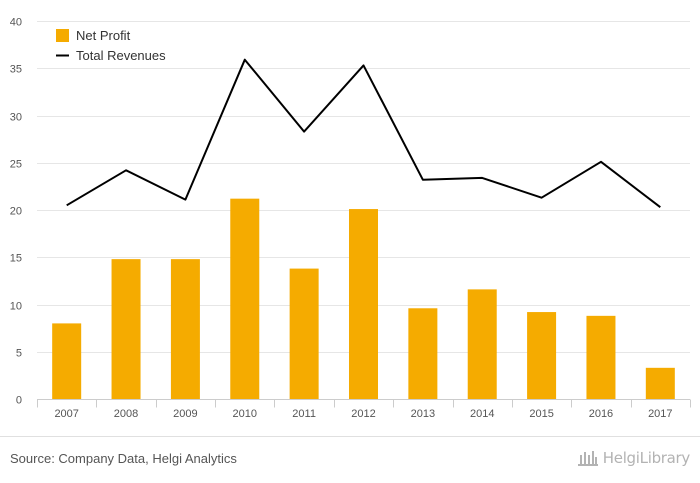  Describe the element at coordinates (646, 458) in the screenshot. I see `brand-name: HelgiLibrary` at that location.